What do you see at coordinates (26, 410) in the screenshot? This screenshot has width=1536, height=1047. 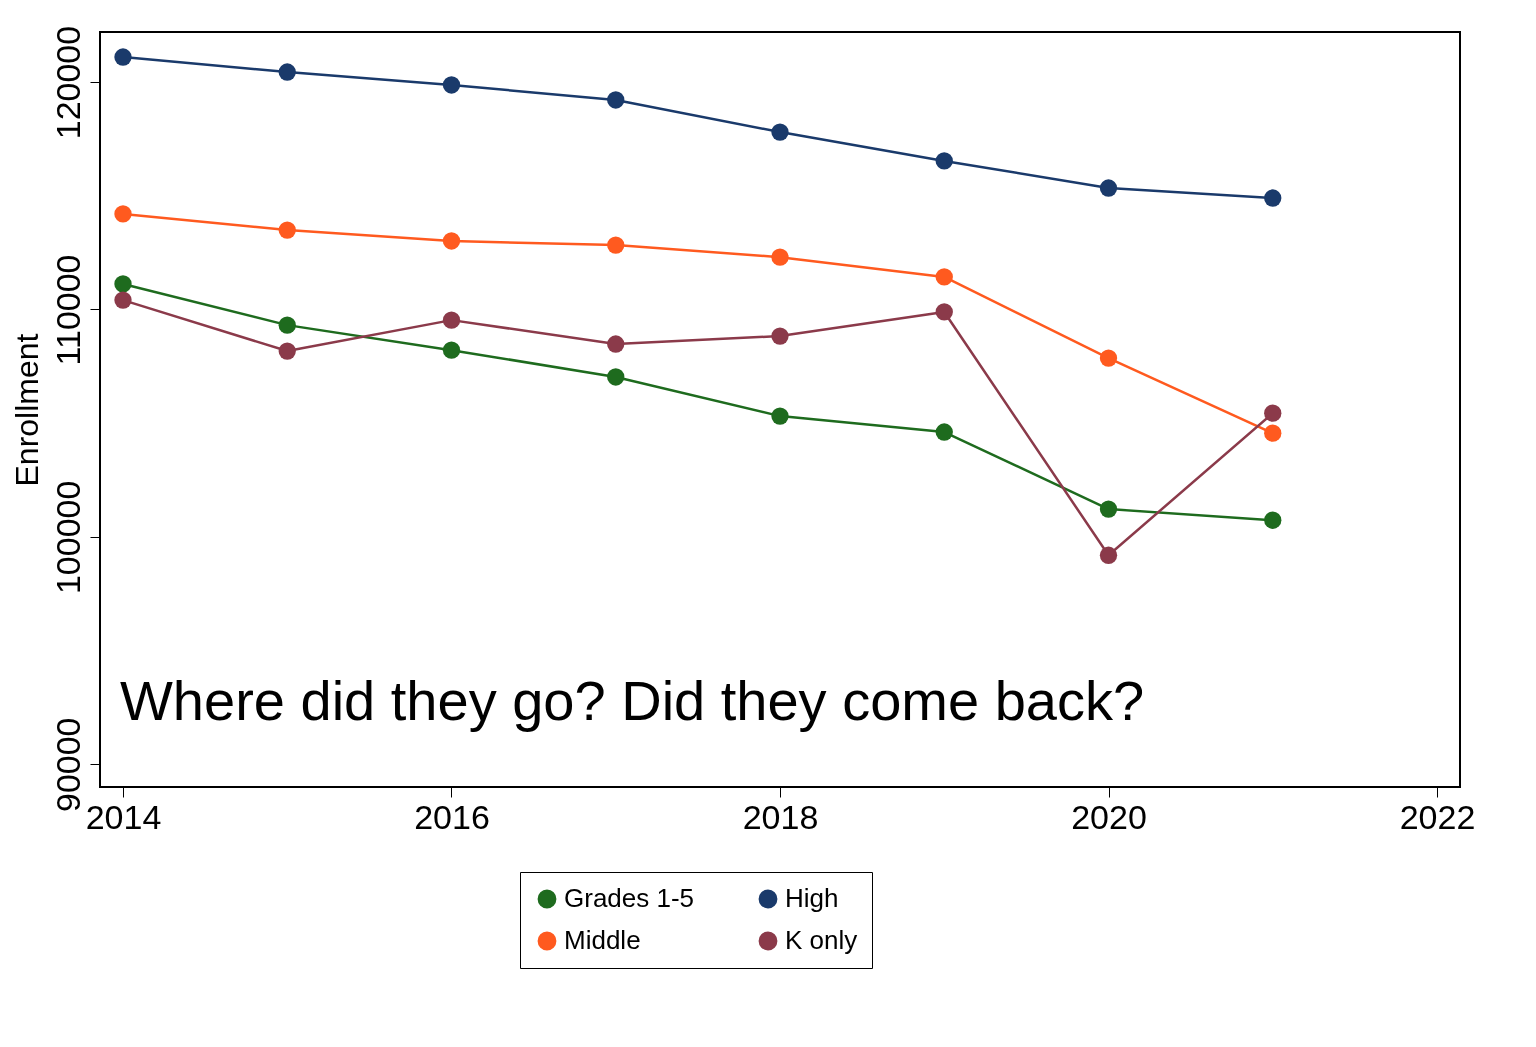 I see `y-axis-title: Enrollment` at bounding box center [26, 410].